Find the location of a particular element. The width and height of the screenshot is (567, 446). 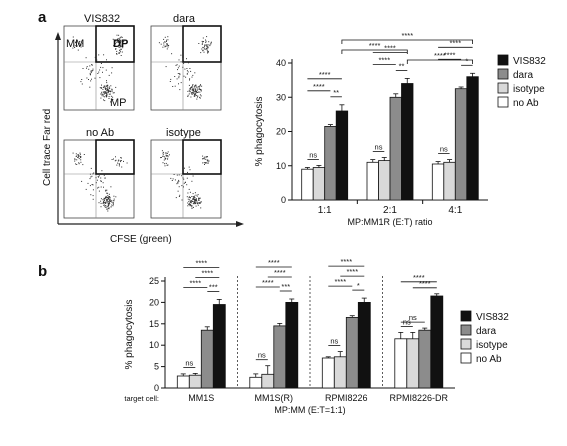

cross-significance-bracket is located at coordinates (439, 61).